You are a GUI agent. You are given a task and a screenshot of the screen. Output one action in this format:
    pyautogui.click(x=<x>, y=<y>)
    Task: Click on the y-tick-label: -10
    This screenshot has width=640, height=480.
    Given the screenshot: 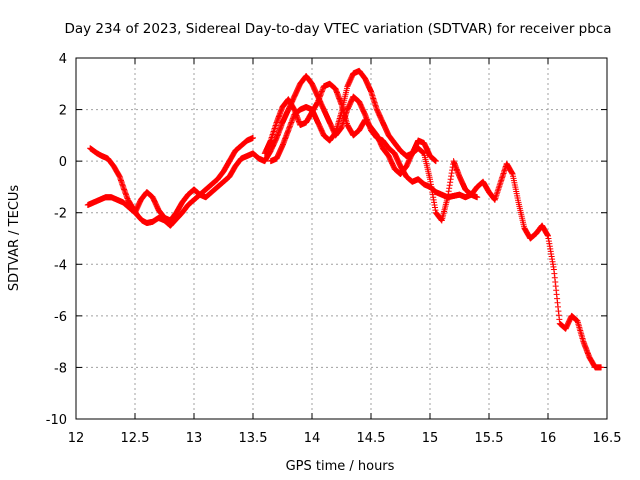 What is the action you would take?
    pyautogui.click(x=56, y=420)
    